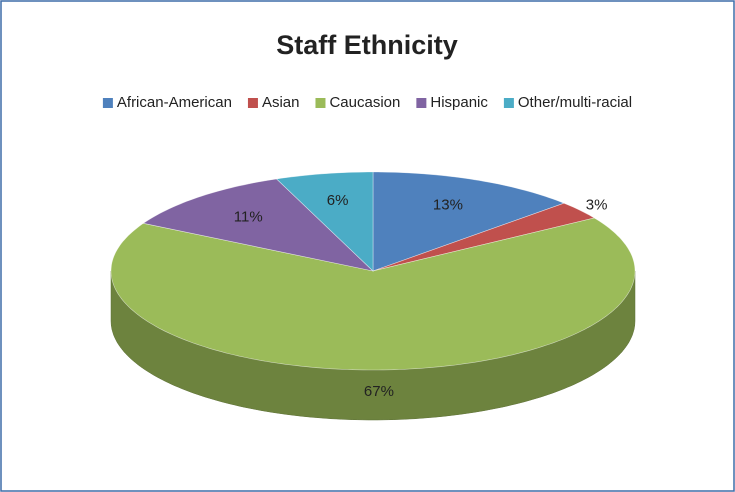 This screenshot has width=735, height=492. Describe the element at coordinates (575, 102) in the screenshot. I see `legend-label: Other/multi-racial` at that location.